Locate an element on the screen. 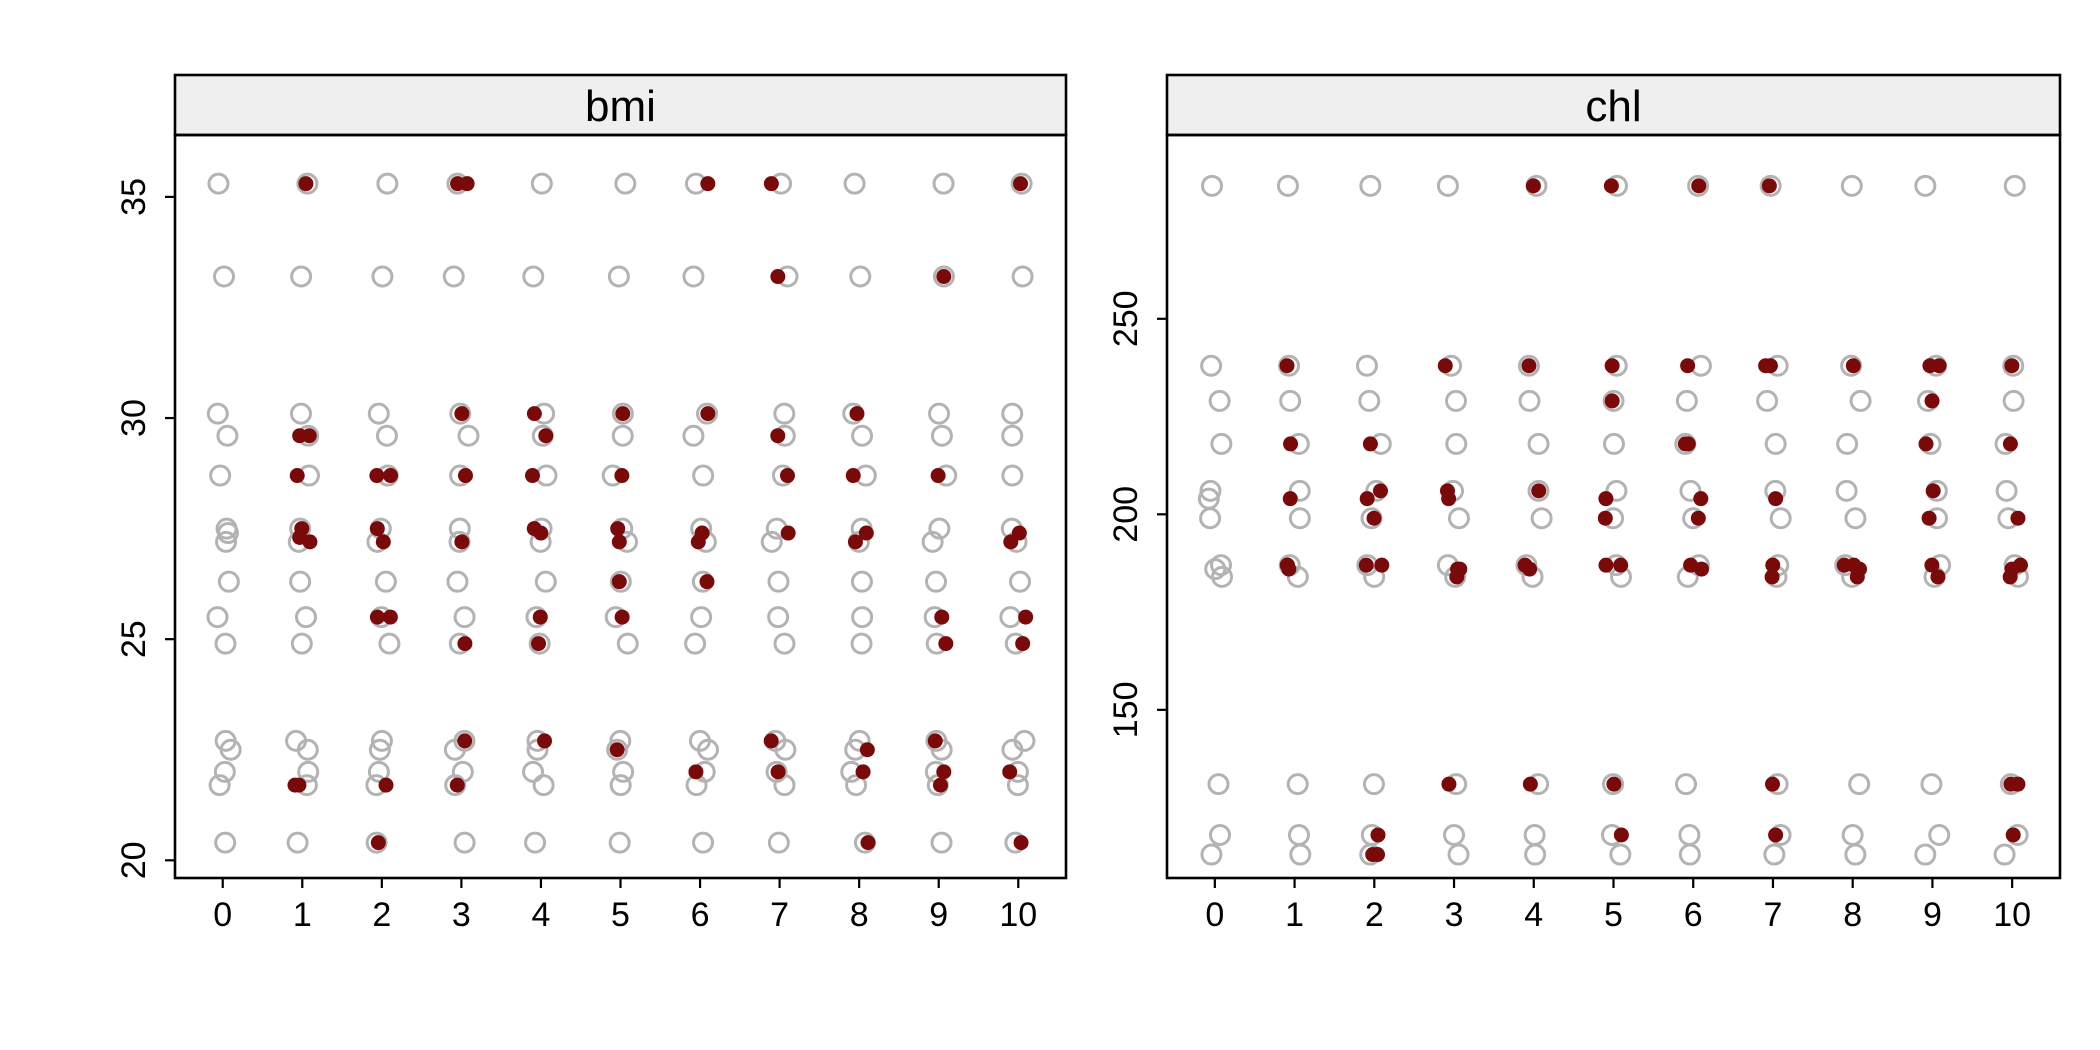  x-tick-label: 10 is located at coordinates (1018, 915).